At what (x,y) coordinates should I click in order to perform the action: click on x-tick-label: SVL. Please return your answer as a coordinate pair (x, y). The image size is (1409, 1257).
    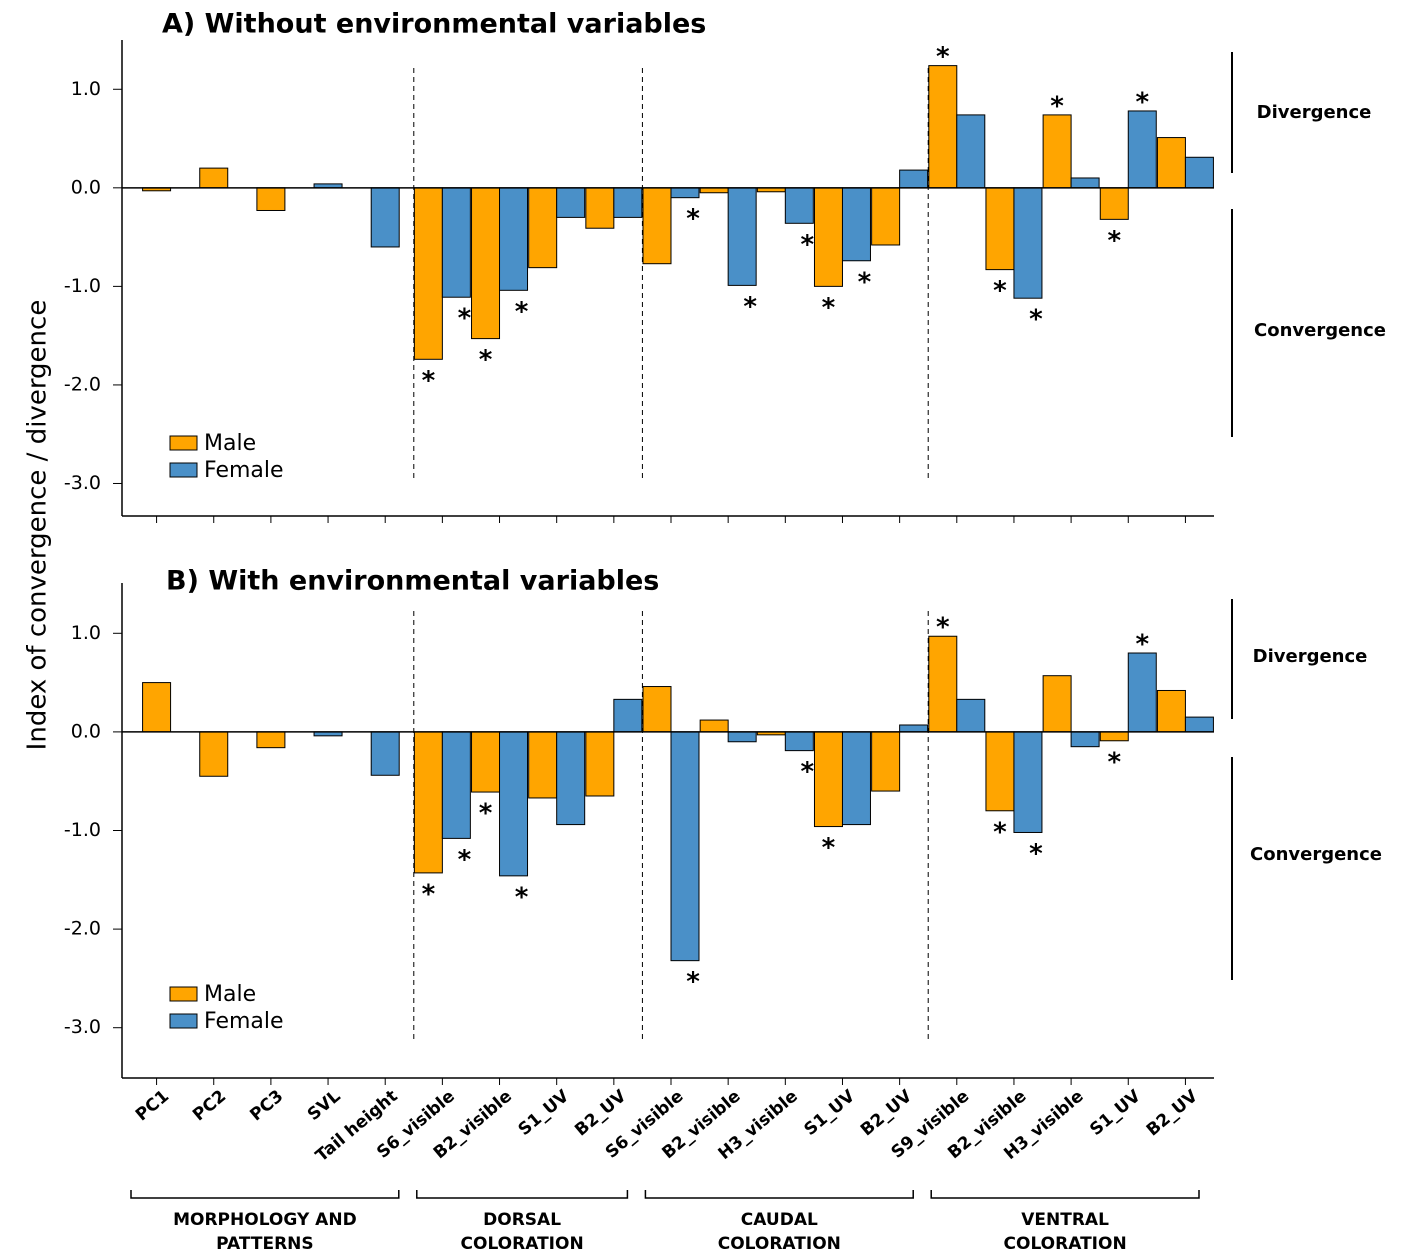
    Looking at the image, I should click on (324, 1105).